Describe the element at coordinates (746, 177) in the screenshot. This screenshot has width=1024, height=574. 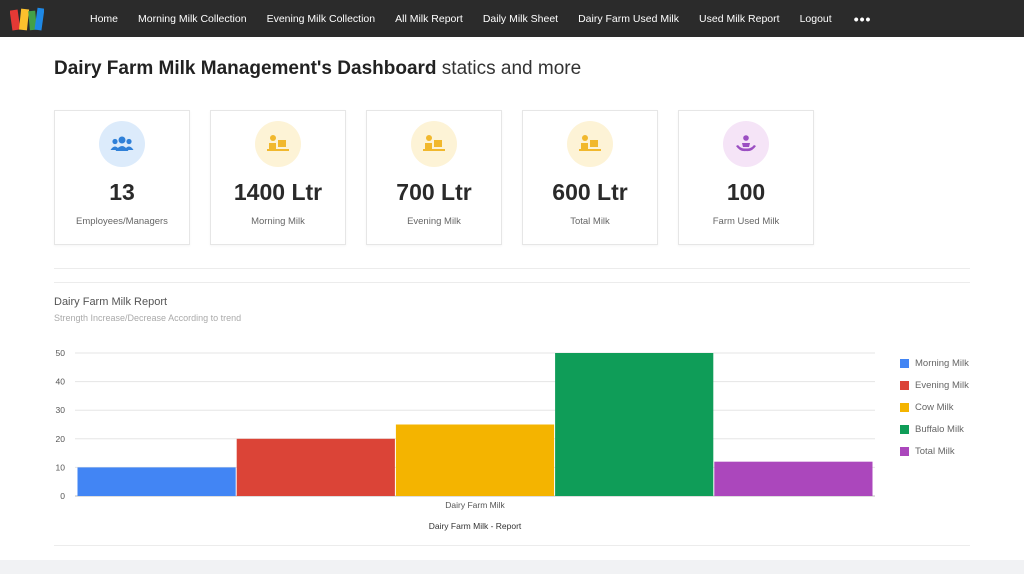
I see `stat-card-farm-used-milk: 100 Farm Used Milk` at that location.